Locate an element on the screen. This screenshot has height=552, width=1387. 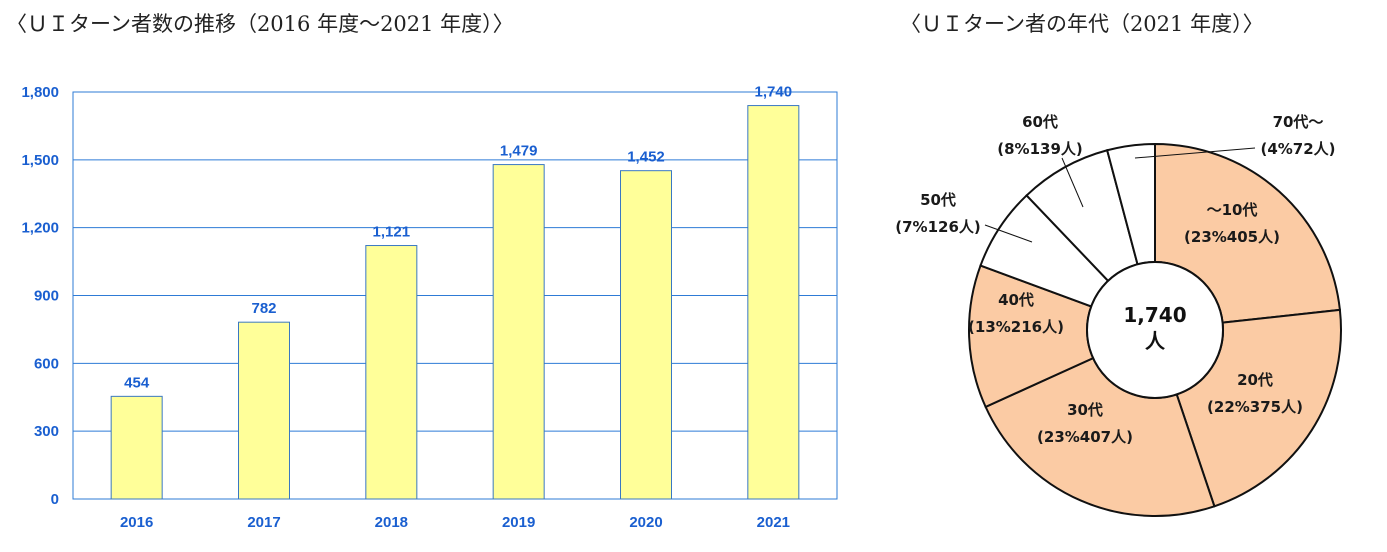
y-tick-label: 0 is located at coordinates (55, 499).